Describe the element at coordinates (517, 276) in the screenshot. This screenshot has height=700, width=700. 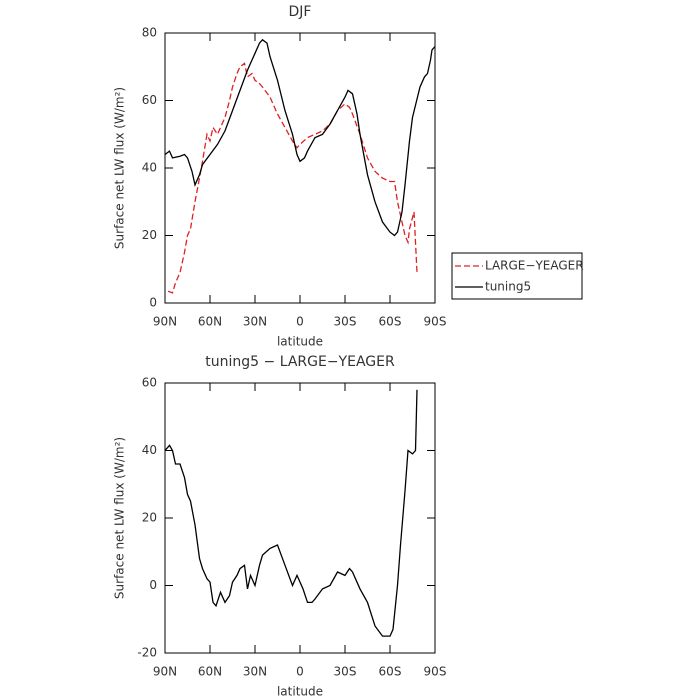
I see `legend-box` at that location.